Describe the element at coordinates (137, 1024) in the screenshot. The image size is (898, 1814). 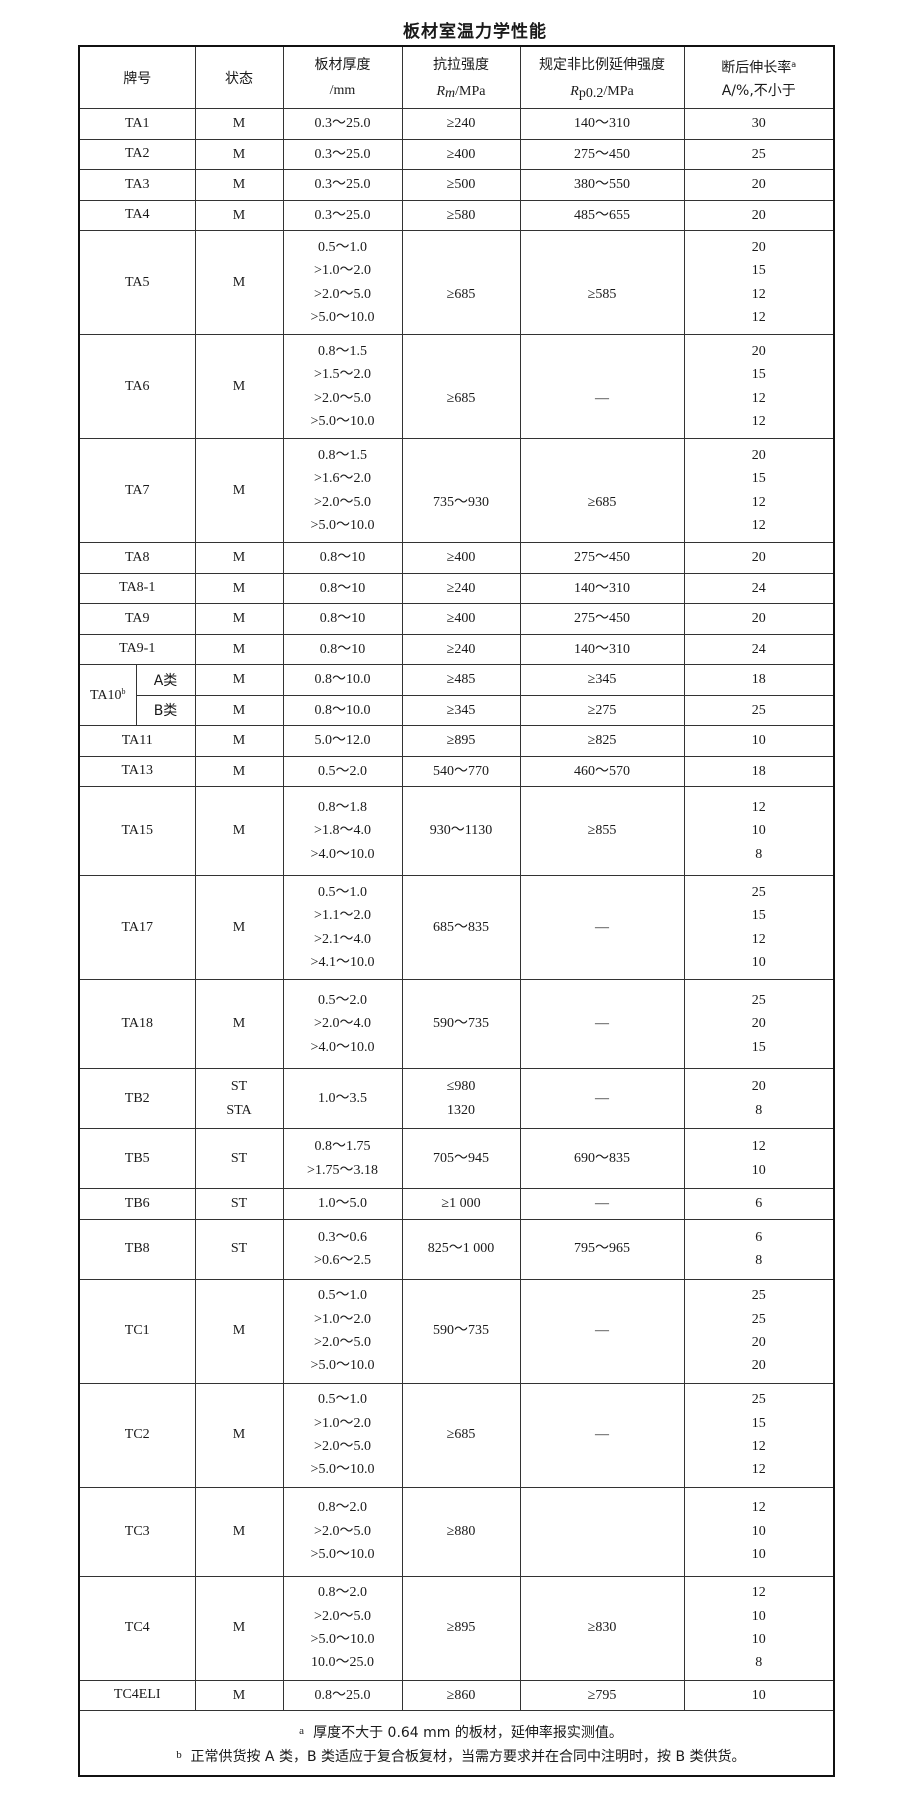
I see `grade-cell: TA18` at that location.